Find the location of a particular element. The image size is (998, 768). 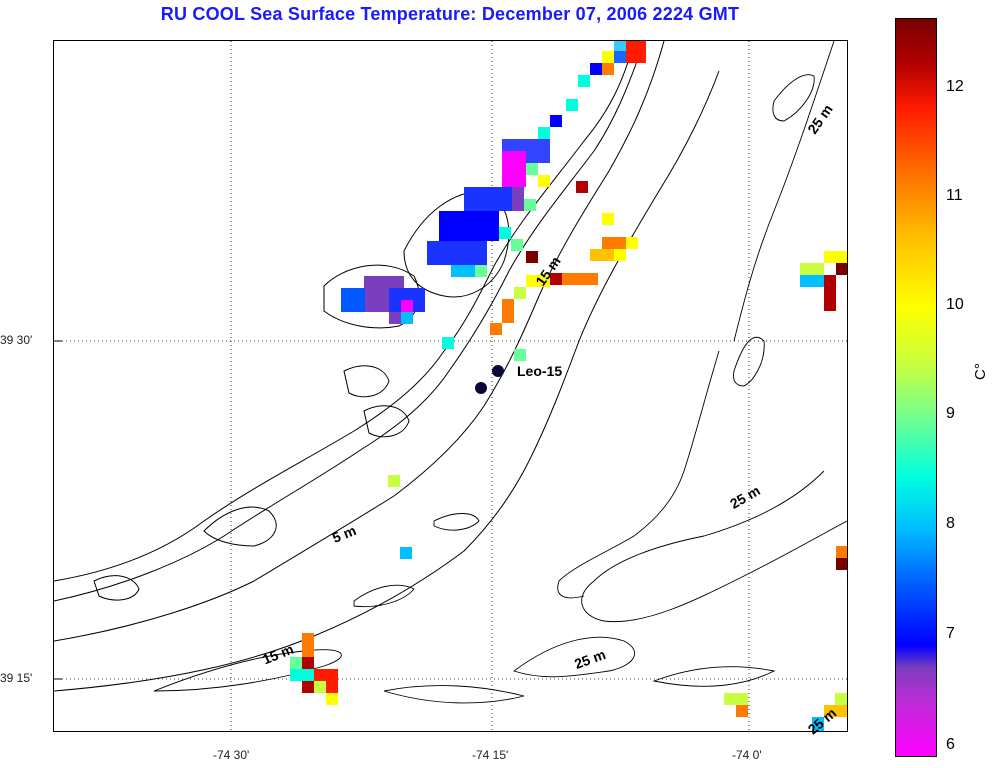

colorbar-unit-label: C° is located at coordinates (980, 371).